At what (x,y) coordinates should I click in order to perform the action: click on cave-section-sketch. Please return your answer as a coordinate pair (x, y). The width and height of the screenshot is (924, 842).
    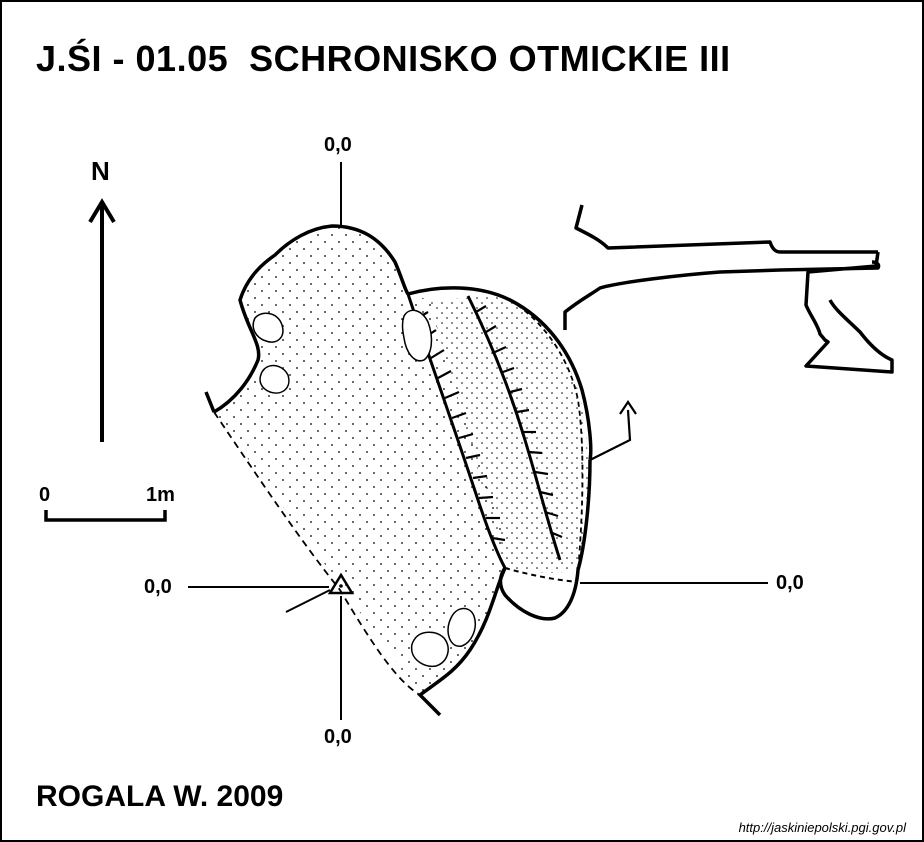
    Looking at the image, I should click on (728, 289).